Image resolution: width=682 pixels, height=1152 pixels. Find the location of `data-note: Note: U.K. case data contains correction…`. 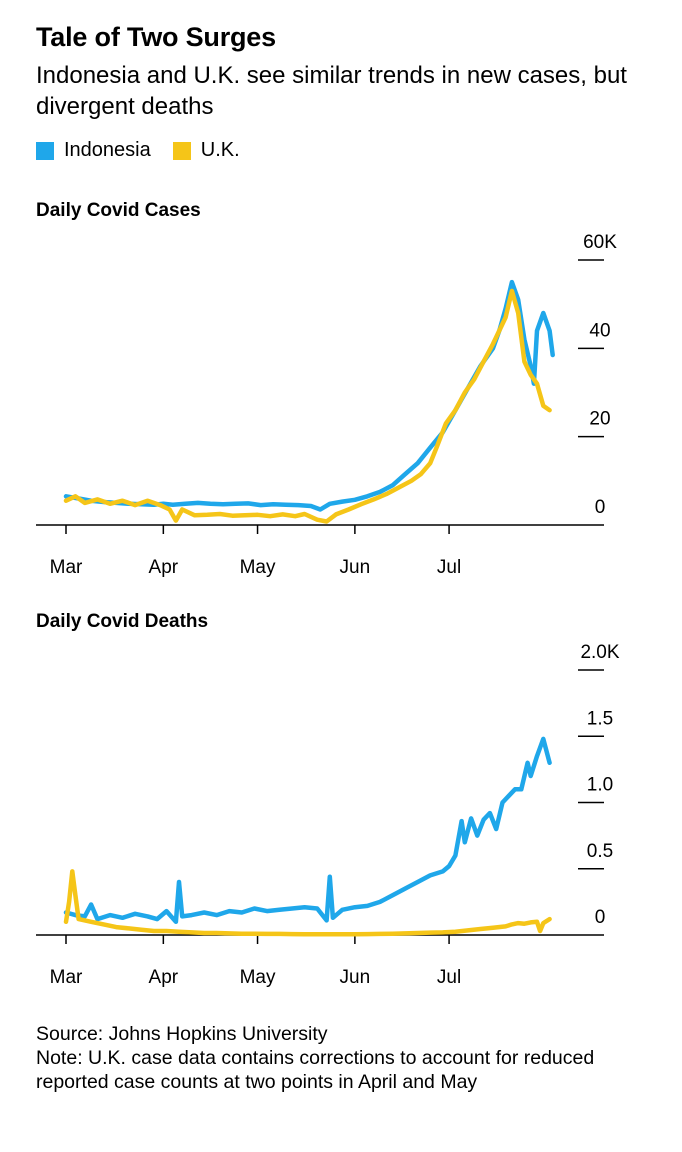

data-note: Note: U.K. case data contains correction… is located at coordinates (315, 1070).